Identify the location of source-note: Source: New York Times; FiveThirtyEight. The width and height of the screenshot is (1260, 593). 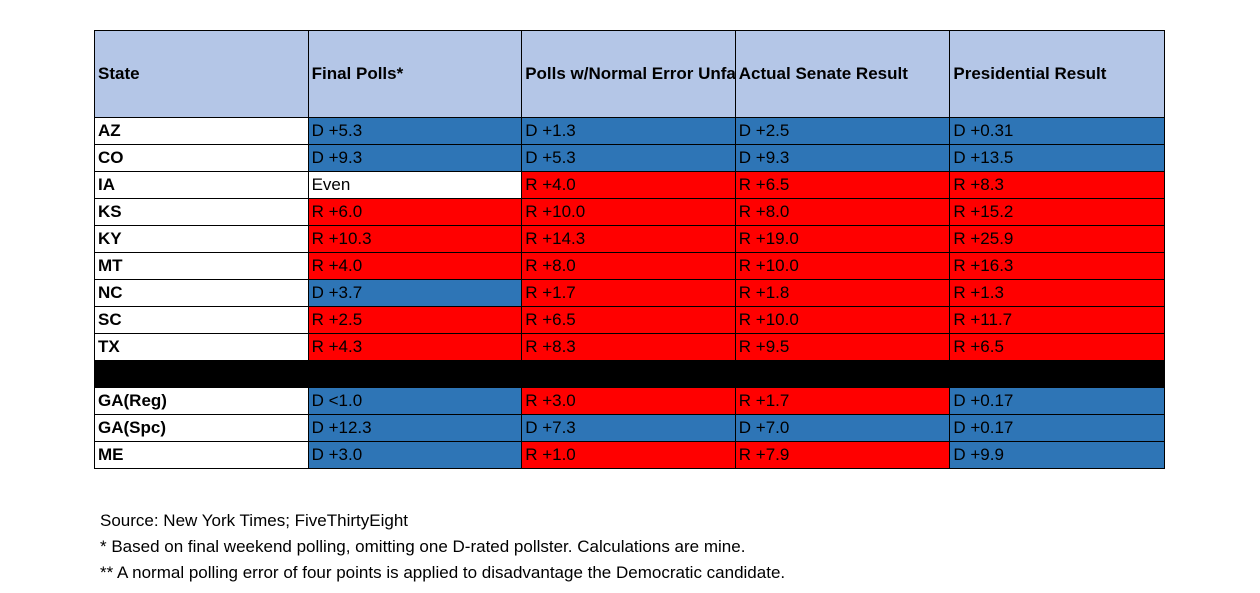
(254, 520).